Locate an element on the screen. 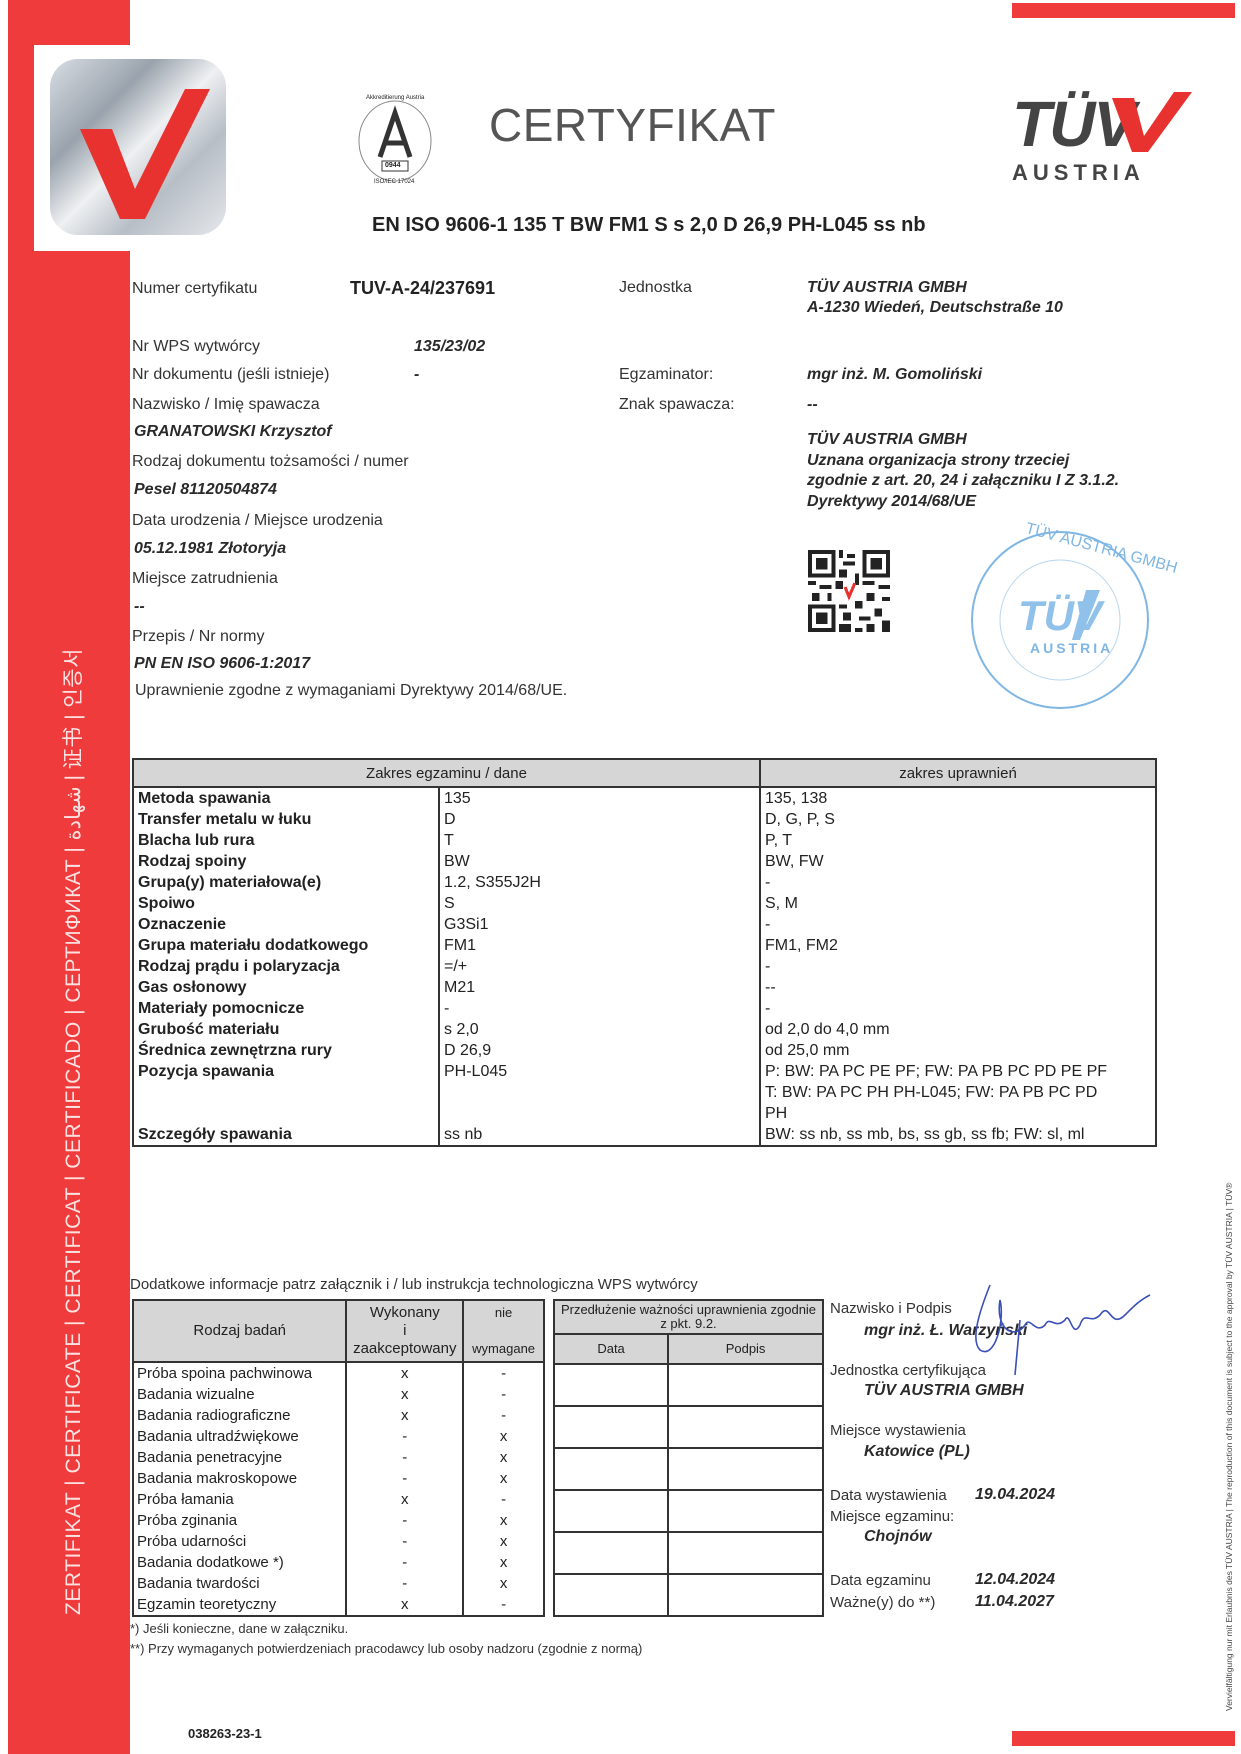 This screenshot has width=1241, height=1754. test-name: Próba łamania is located at coordinates (239, 1499).